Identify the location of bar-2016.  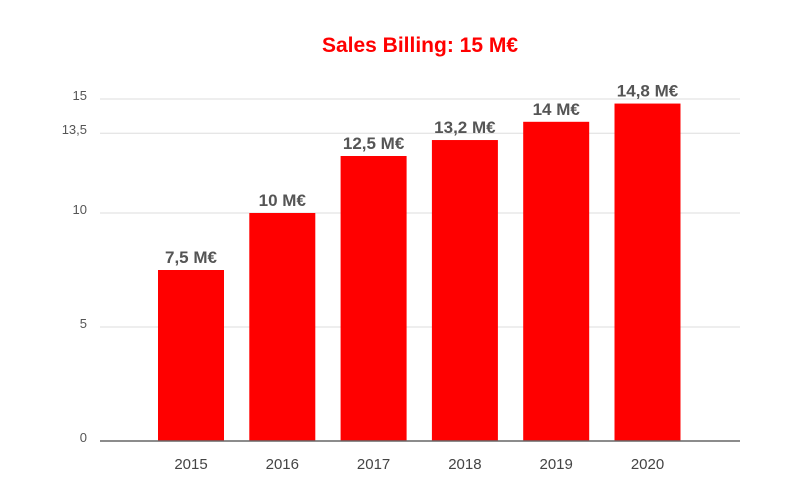
(282, 327).